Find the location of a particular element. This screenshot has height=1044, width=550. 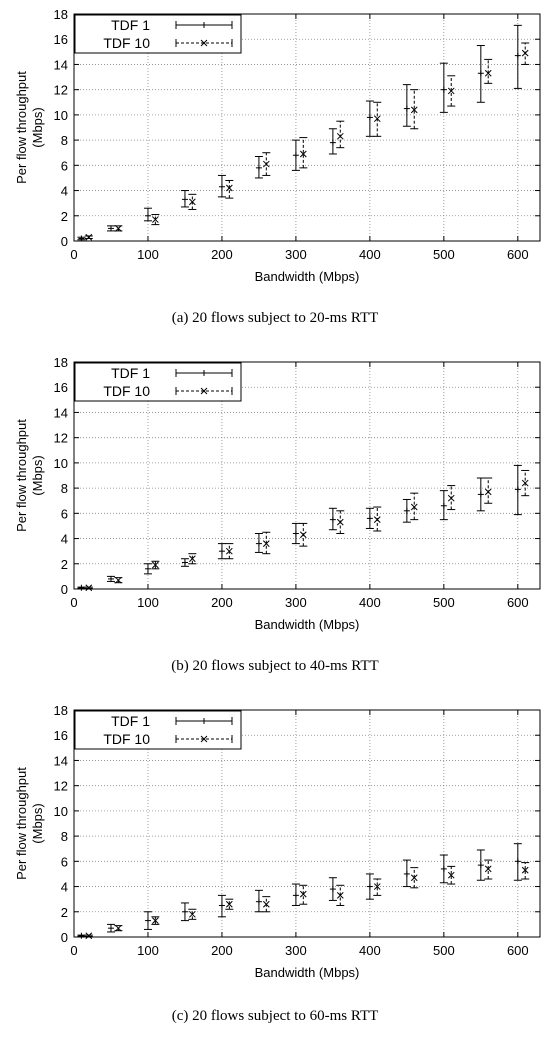

chart-c-caption: (c) 20 flows subject to 60-ms RTT is located at coordinates (275, 1016).